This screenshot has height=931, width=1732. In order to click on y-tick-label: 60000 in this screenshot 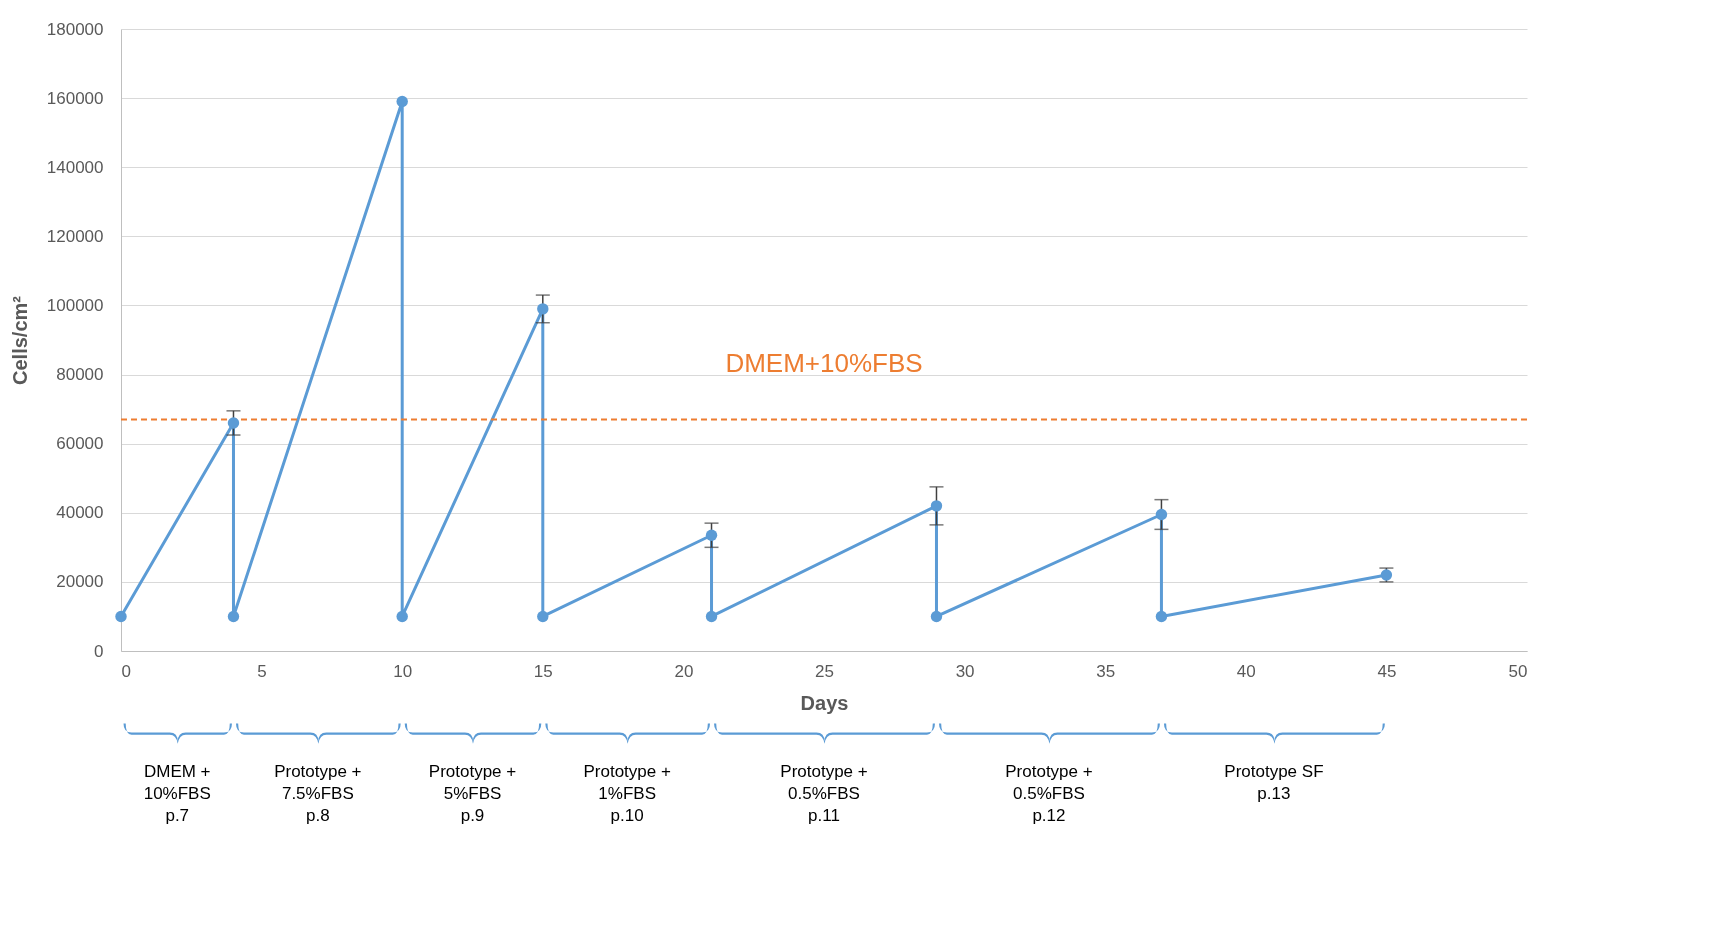, I will do `click(80, 444)`.